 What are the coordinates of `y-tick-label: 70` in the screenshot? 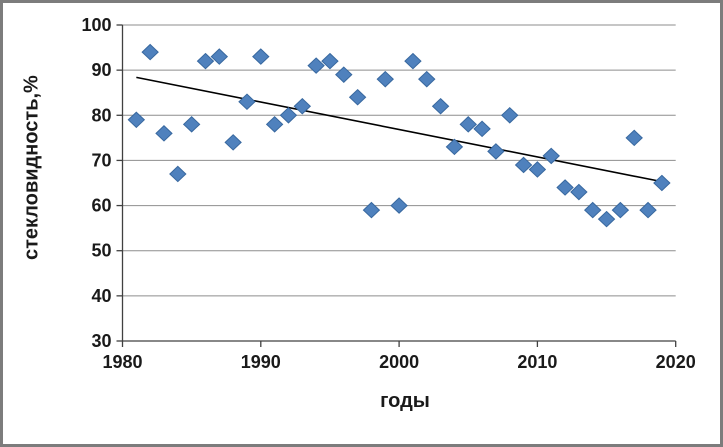 It's located at (101, 160).